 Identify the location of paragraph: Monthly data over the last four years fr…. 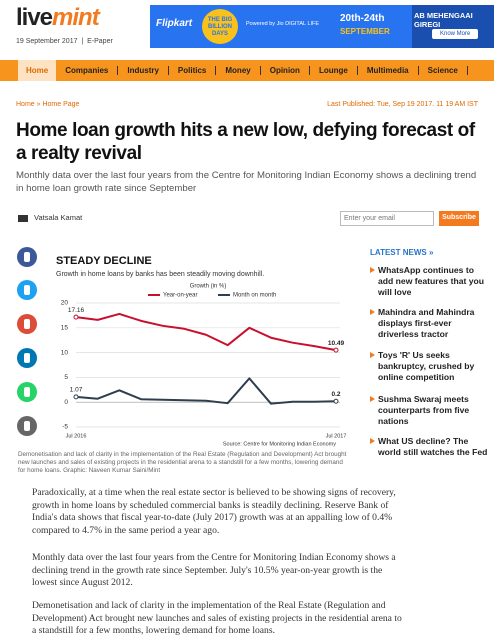
(214, 570).